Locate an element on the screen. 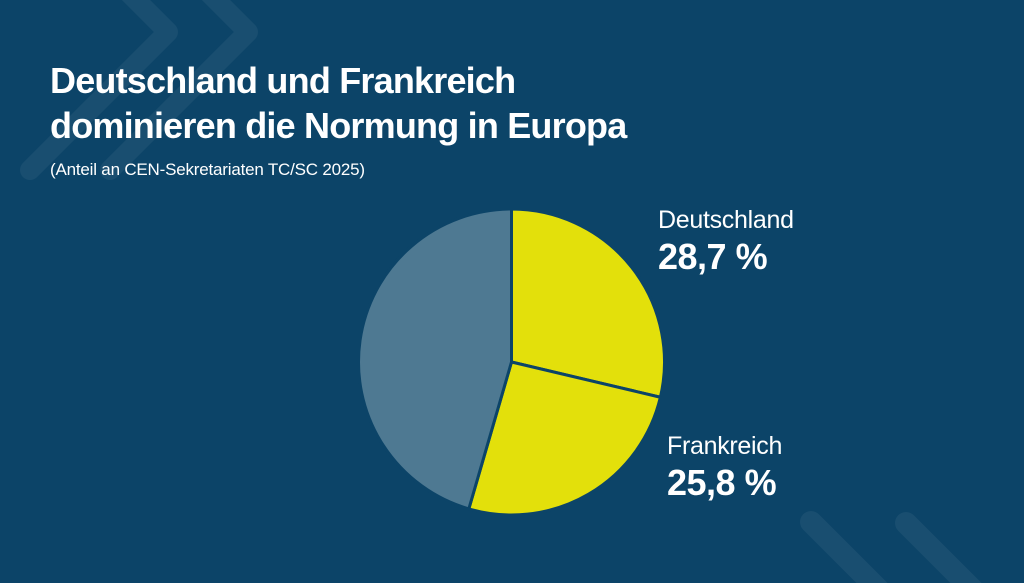  pie-slice-frankreich is located at coordinates (564, 438).